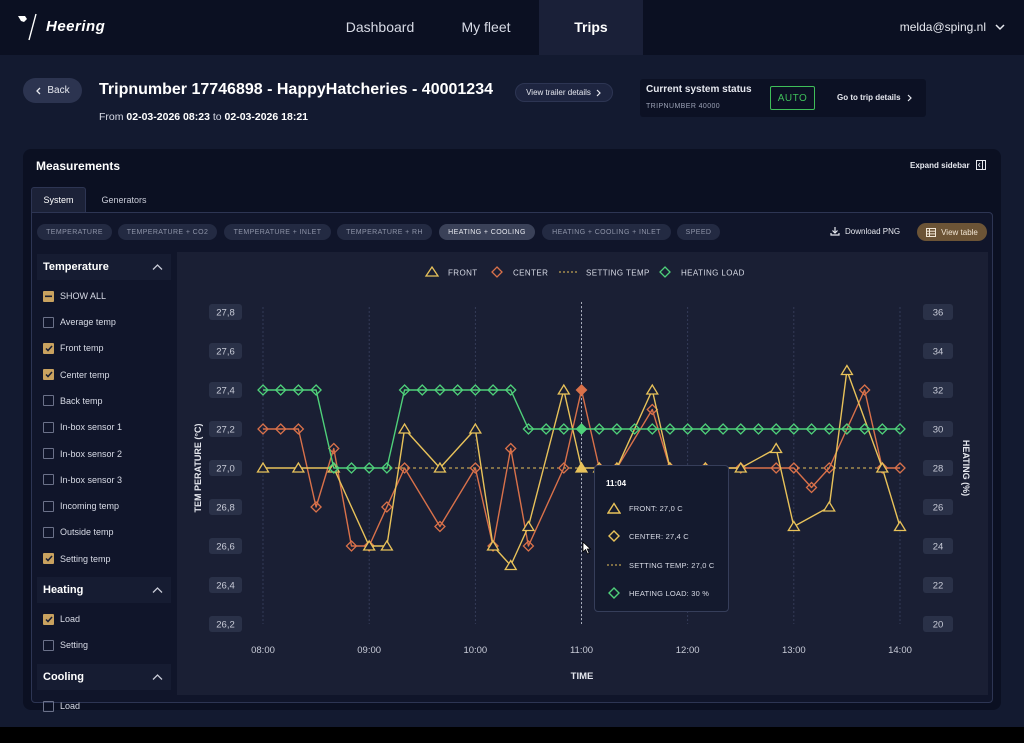 This screenshot has width=1024, height=743. I want to click on checkbox-setting-temp: Setting temp, so click(77, 559).